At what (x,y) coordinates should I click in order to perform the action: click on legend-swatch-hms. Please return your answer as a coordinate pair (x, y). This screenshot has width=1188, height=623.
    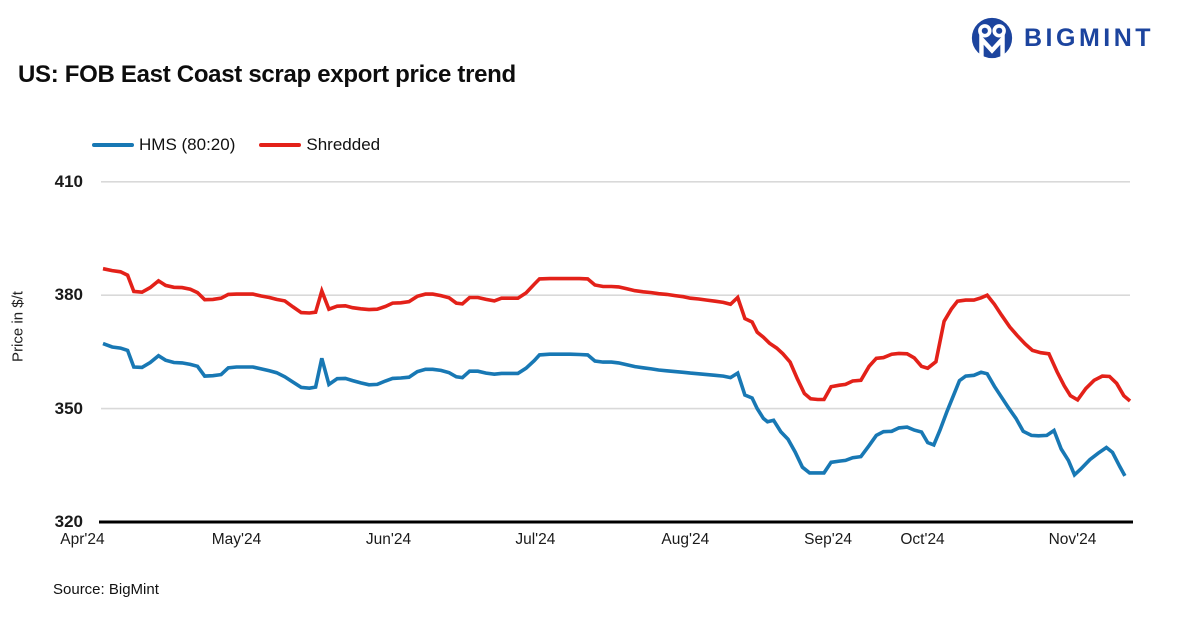
    Looking at the image, I should click on (113, 145).